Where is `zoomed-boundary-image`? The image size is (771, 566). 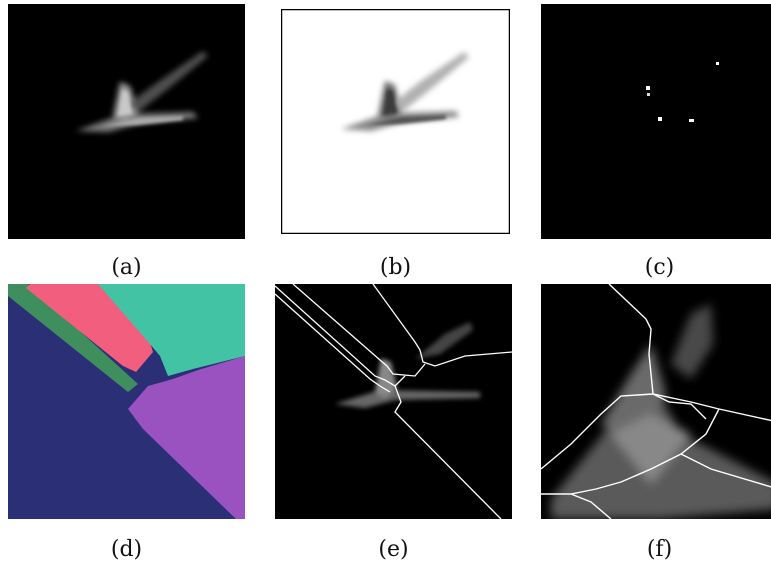
zoomed-boundary-image is located at coordinates (656, 401).